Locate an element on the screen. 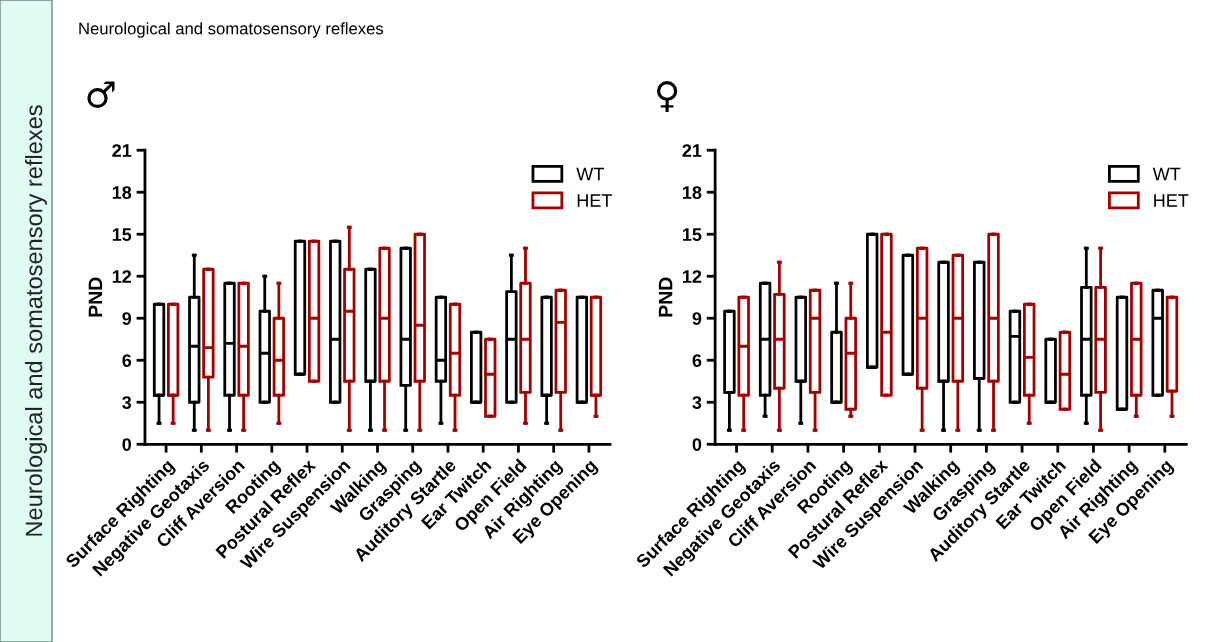 Image resolution: width=1208 pixels, height=642 pixels. chart-title: ♀ is located at coordinates (667, 96).